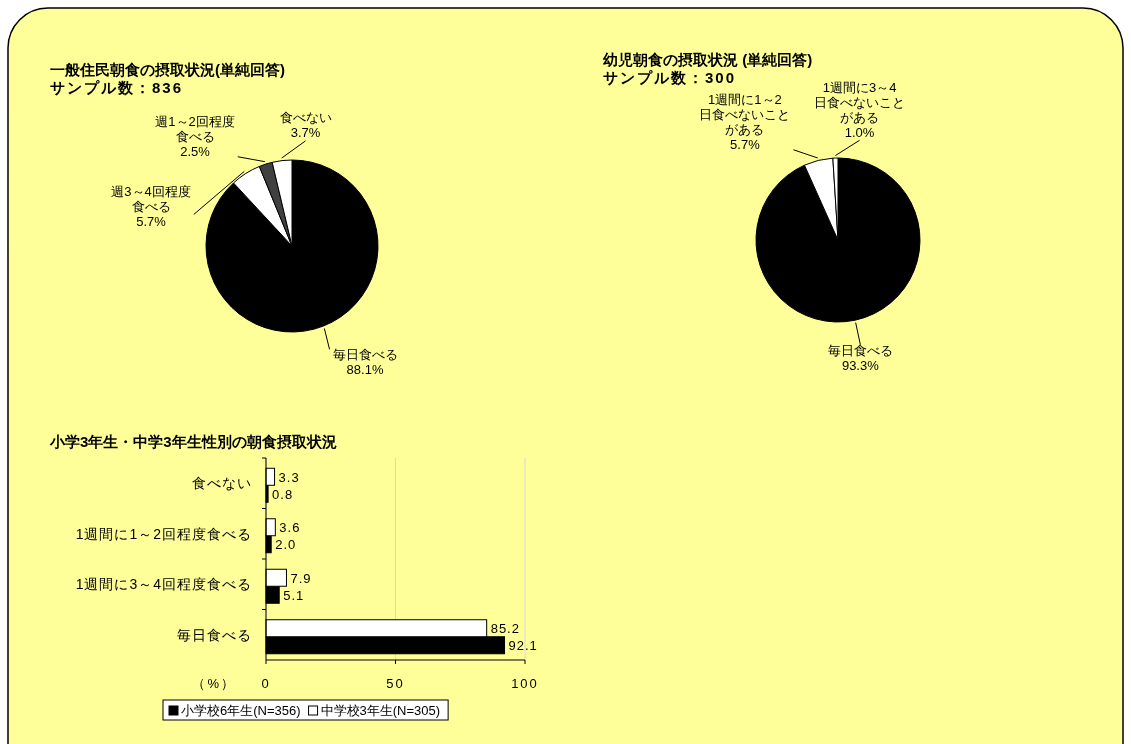  Describe the element at coordinates (305, 117) in the screenshot. I see `slice-label: 食べない` at that location.